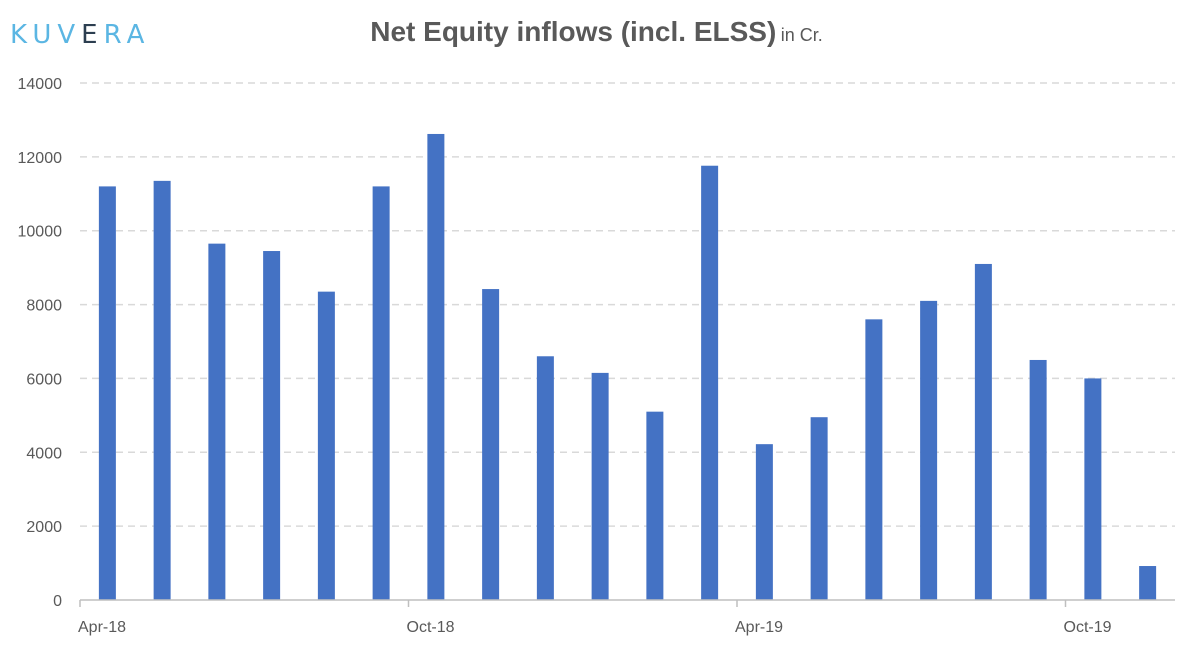 This screenshot has width=1193, height=645. I want to click on y-tick-label: 8000, so click(44, 306).